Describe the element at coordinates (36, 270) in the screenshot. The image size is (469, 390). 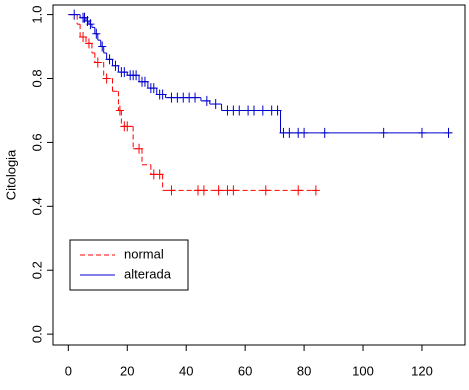
I see `y-tick-label: 0.2` at that location.